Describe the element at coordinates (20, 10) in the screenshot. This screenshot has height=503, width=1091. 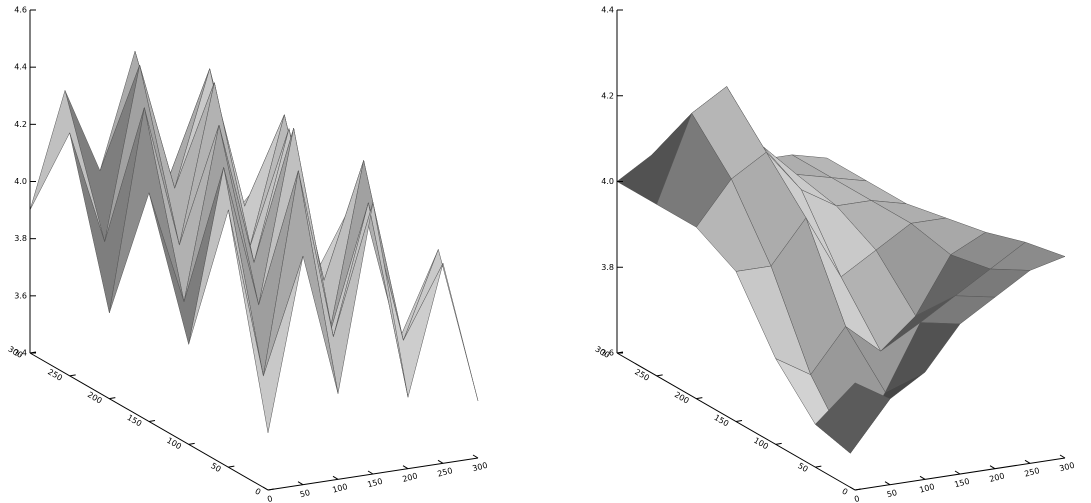
I see `z-tick-label: 4.6` at that location.